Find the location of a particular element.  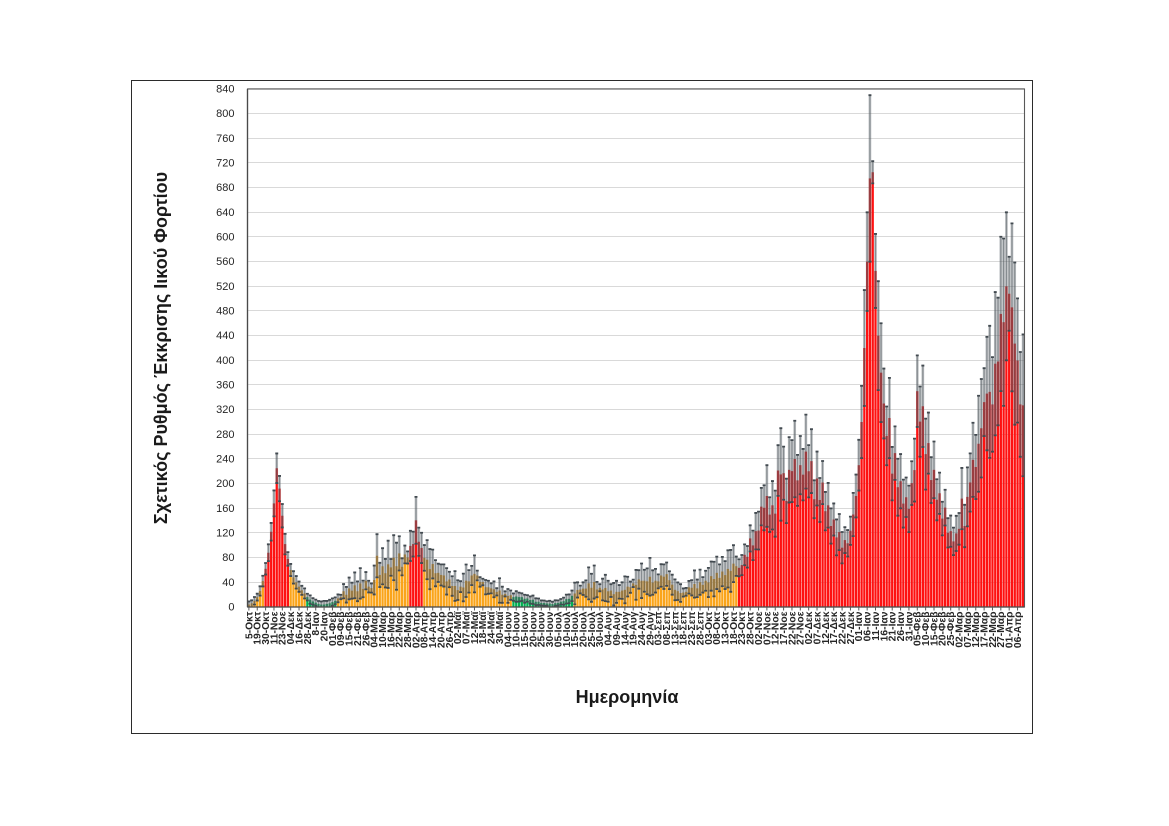

svg-text: 600 is located at coordinates (225, 238).